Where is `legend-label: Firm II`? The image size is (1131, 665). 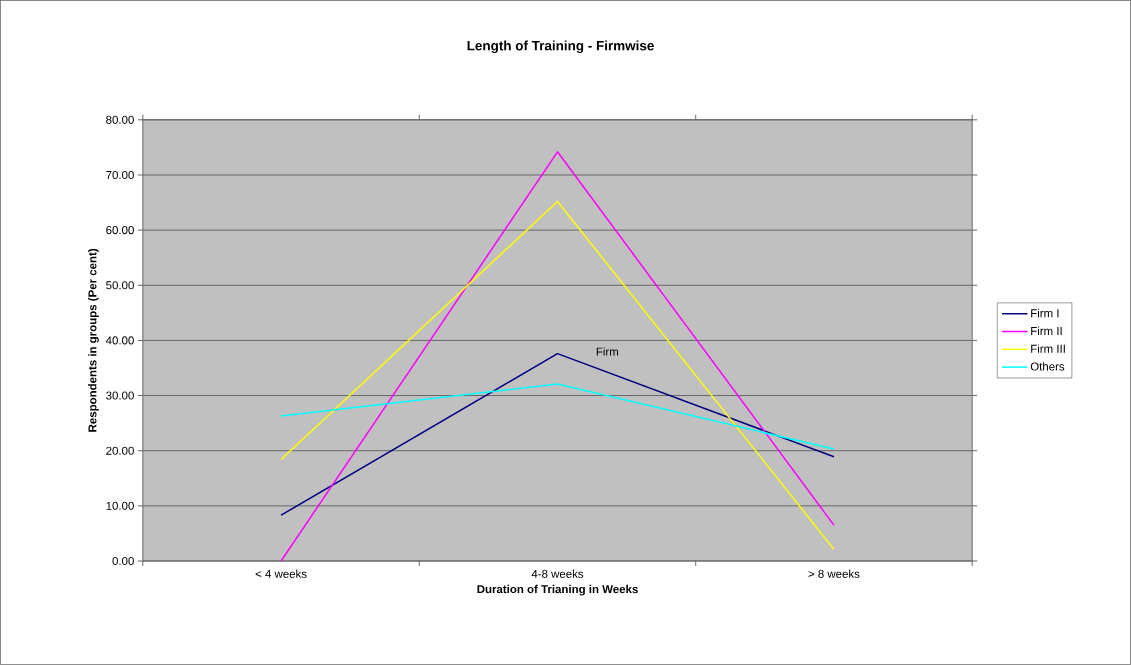 legend-label: Firm II is located at coordinates (1046, 330).